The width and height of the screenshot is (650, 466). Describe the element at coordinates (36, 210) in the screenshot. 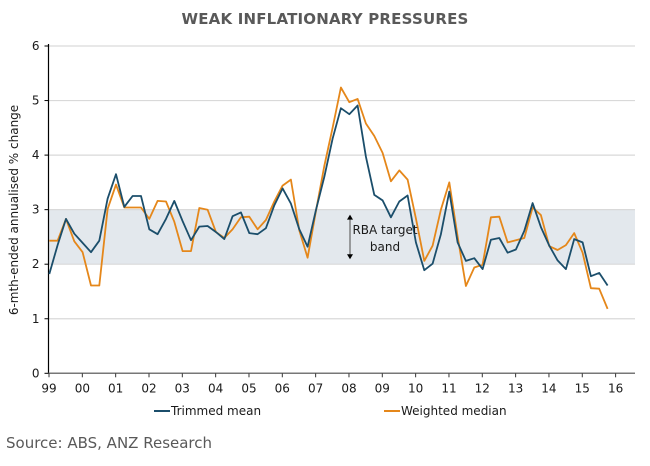

I see `y-tick-label: 3` at that location.